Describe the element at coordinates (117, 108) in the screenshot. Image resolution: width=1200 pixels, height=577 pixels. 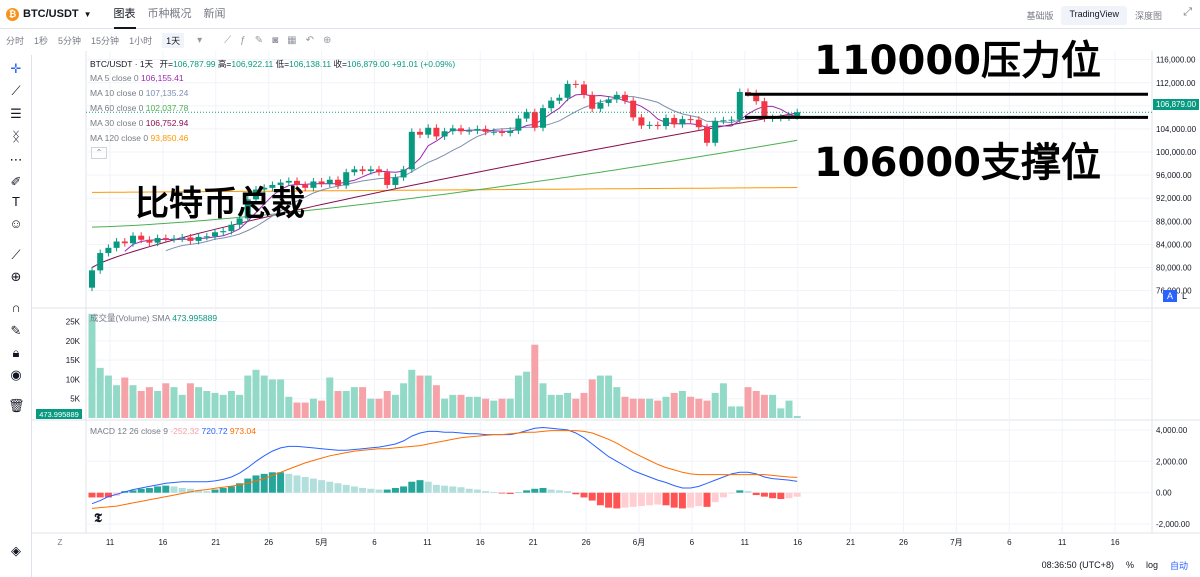
I see `ma60-label: MA 60 close 0` at that location.